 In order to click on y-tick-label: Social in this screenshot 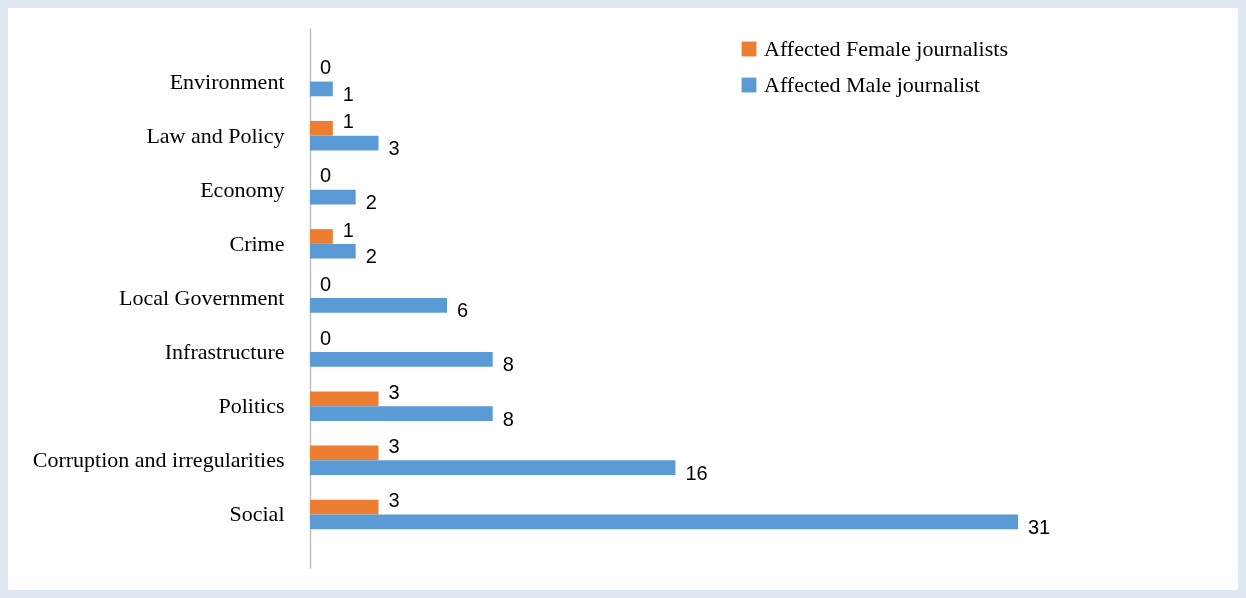, I will do `click(257, 514)`.